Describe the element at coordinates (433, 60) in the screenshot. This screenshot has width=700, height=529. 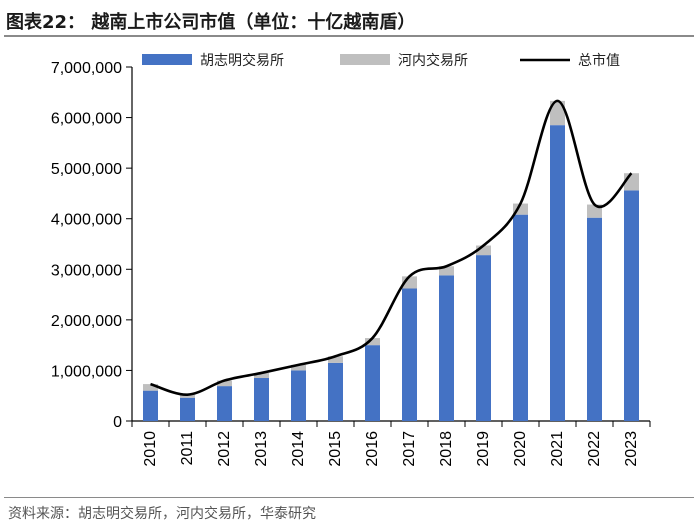
I see `legend-hnx-label: 河内交易所` at that location.